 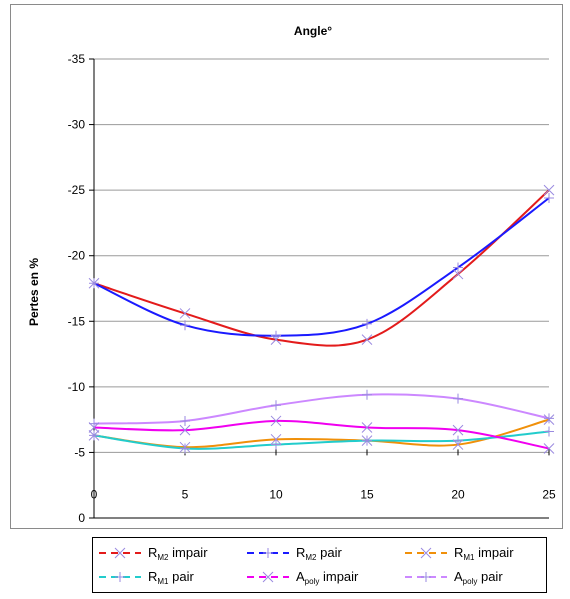 What do you see at coordinates (367, 494) in the screenshot?
I see `x-tick-label-3: 15` at bounding box center [367, 494].